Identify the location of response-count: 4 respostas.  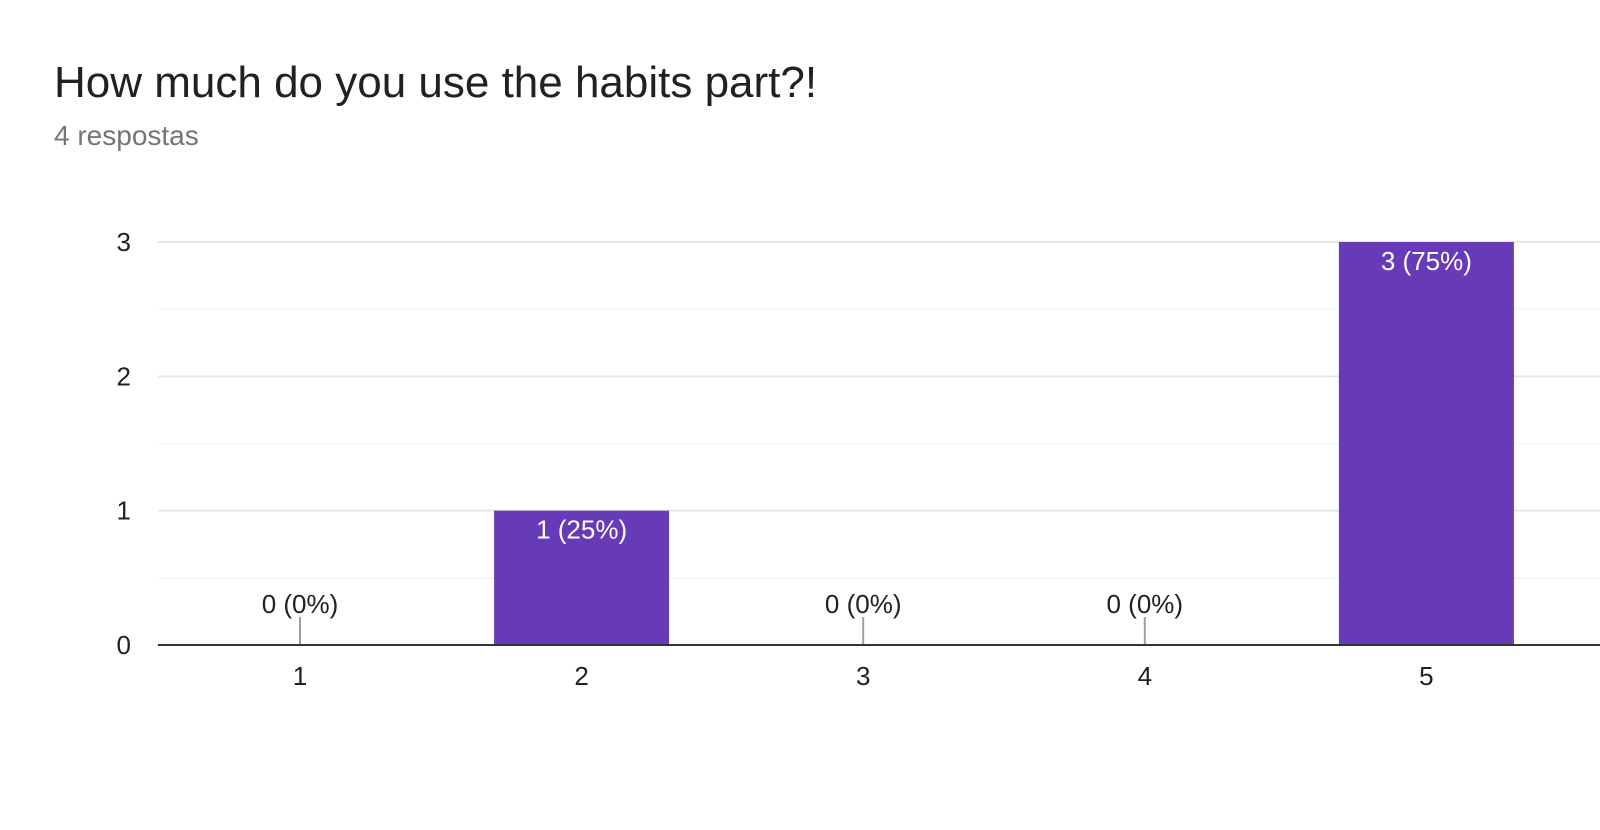
(126, 135).